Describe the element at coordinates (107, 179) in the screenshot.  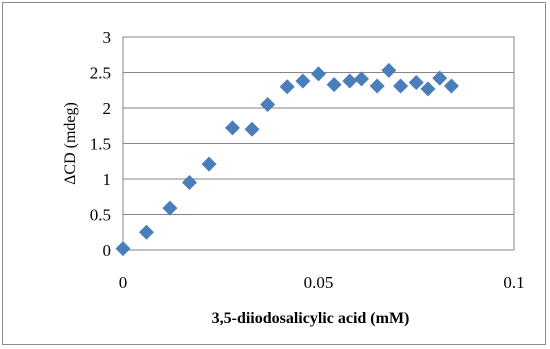
I see `y-tick-label: 1` at that location.